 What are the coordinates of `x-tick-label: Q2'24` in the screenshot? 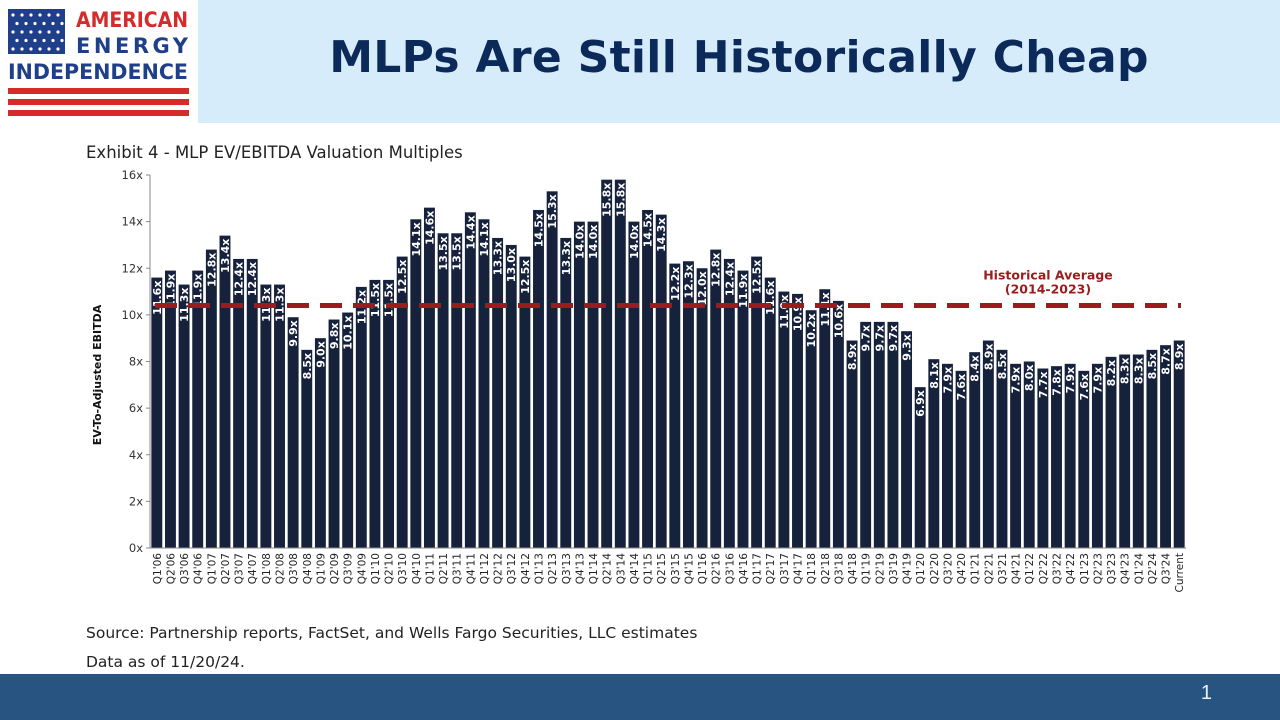 It's located at (1153, 569).